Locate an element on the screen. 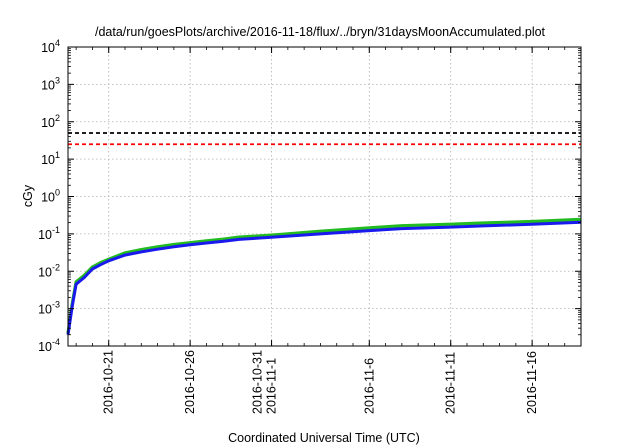 The image size is (640, 448). y-tick-label: 10⁰ is located at coordinates (50, 196).